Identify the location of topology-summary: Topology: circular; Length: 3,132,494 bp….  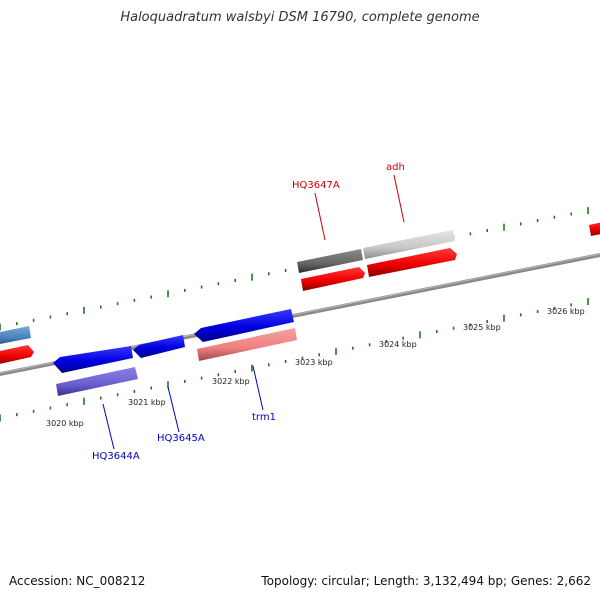
(426, 581).